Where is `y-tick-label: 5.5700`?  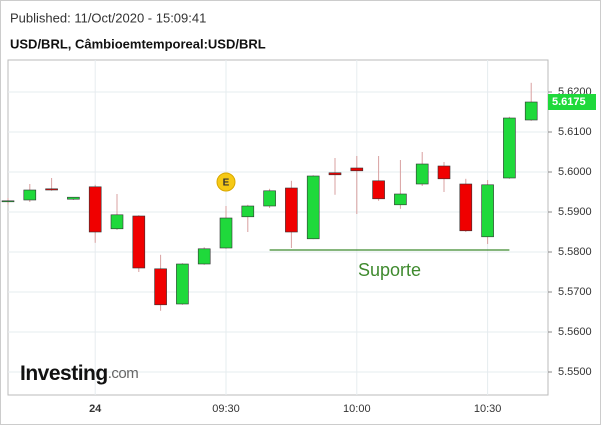 y-tick-label: 5.5700 is located at coordinates (575, 292).